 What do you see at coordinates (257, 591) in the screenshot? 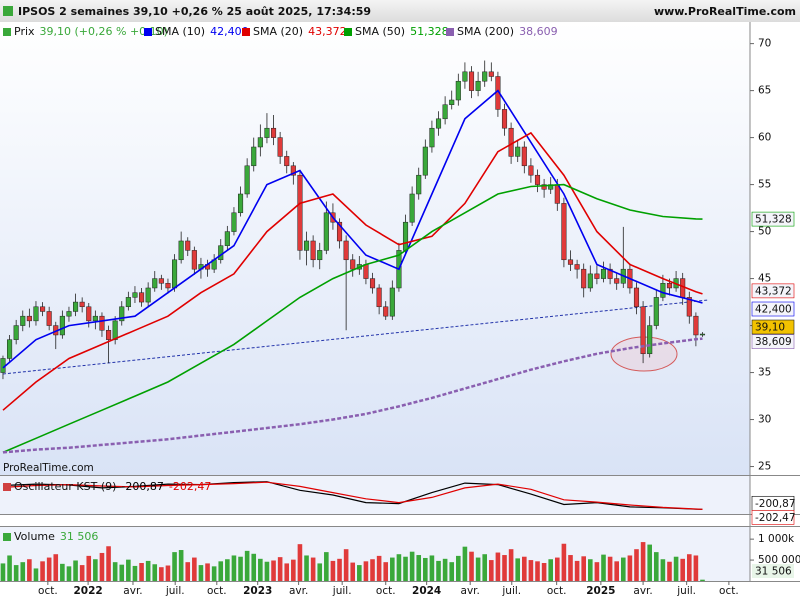
I see `x-tick-label: 2023` at bounding box center [257, 591].